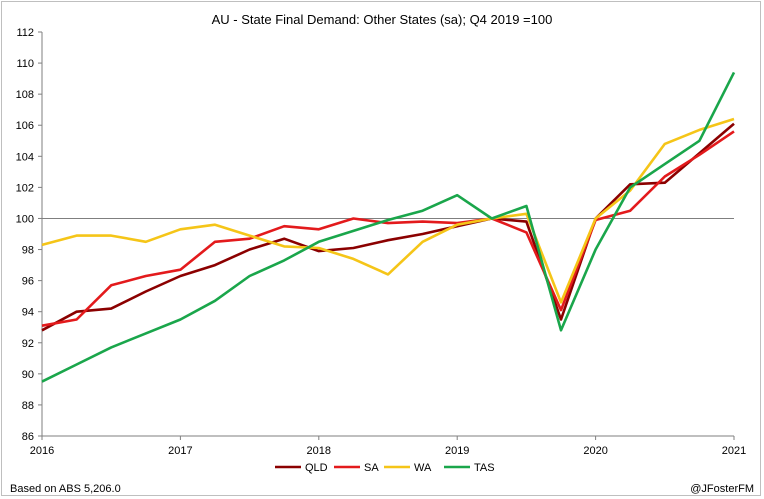 Image resolution: width=764 pixels, height=499 pixels. What do you see at coordinates (385, 468) in the screenshot?
I see `legend: QLD SA WA TAS` at bounding box center [385, 468].